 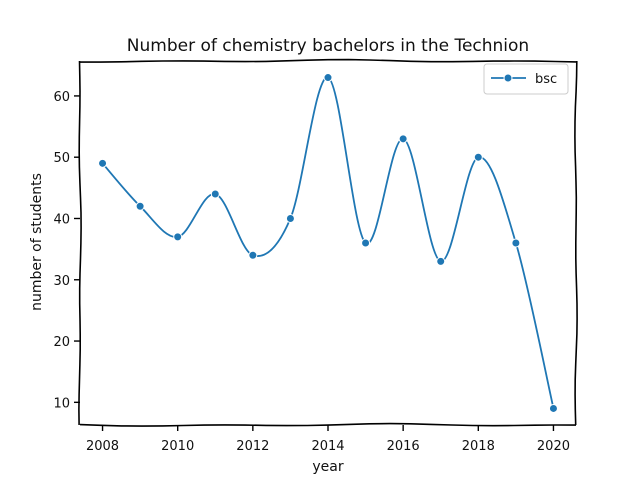 I want to click on data-point-2015, so click(x=366, y=243).